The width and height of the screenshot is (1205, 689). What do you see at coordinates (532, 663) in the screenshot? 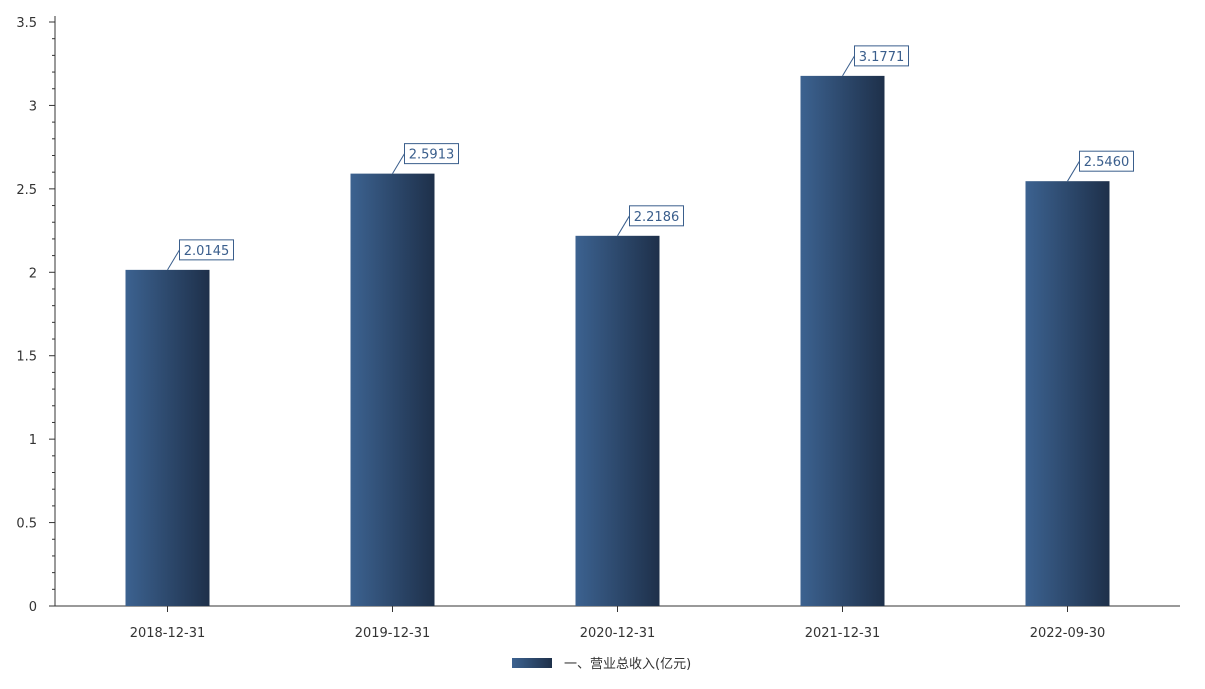
I see `legend-swatch` at bounding box center [532, 663].